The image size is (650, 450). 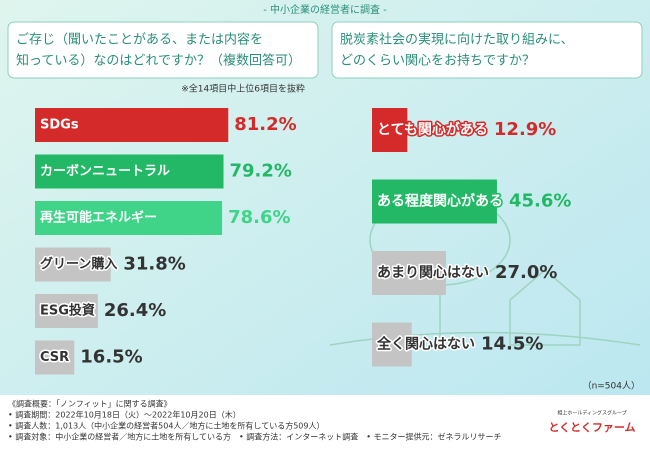 I want to click on category-label: CSR, so click(x=54, y=357).